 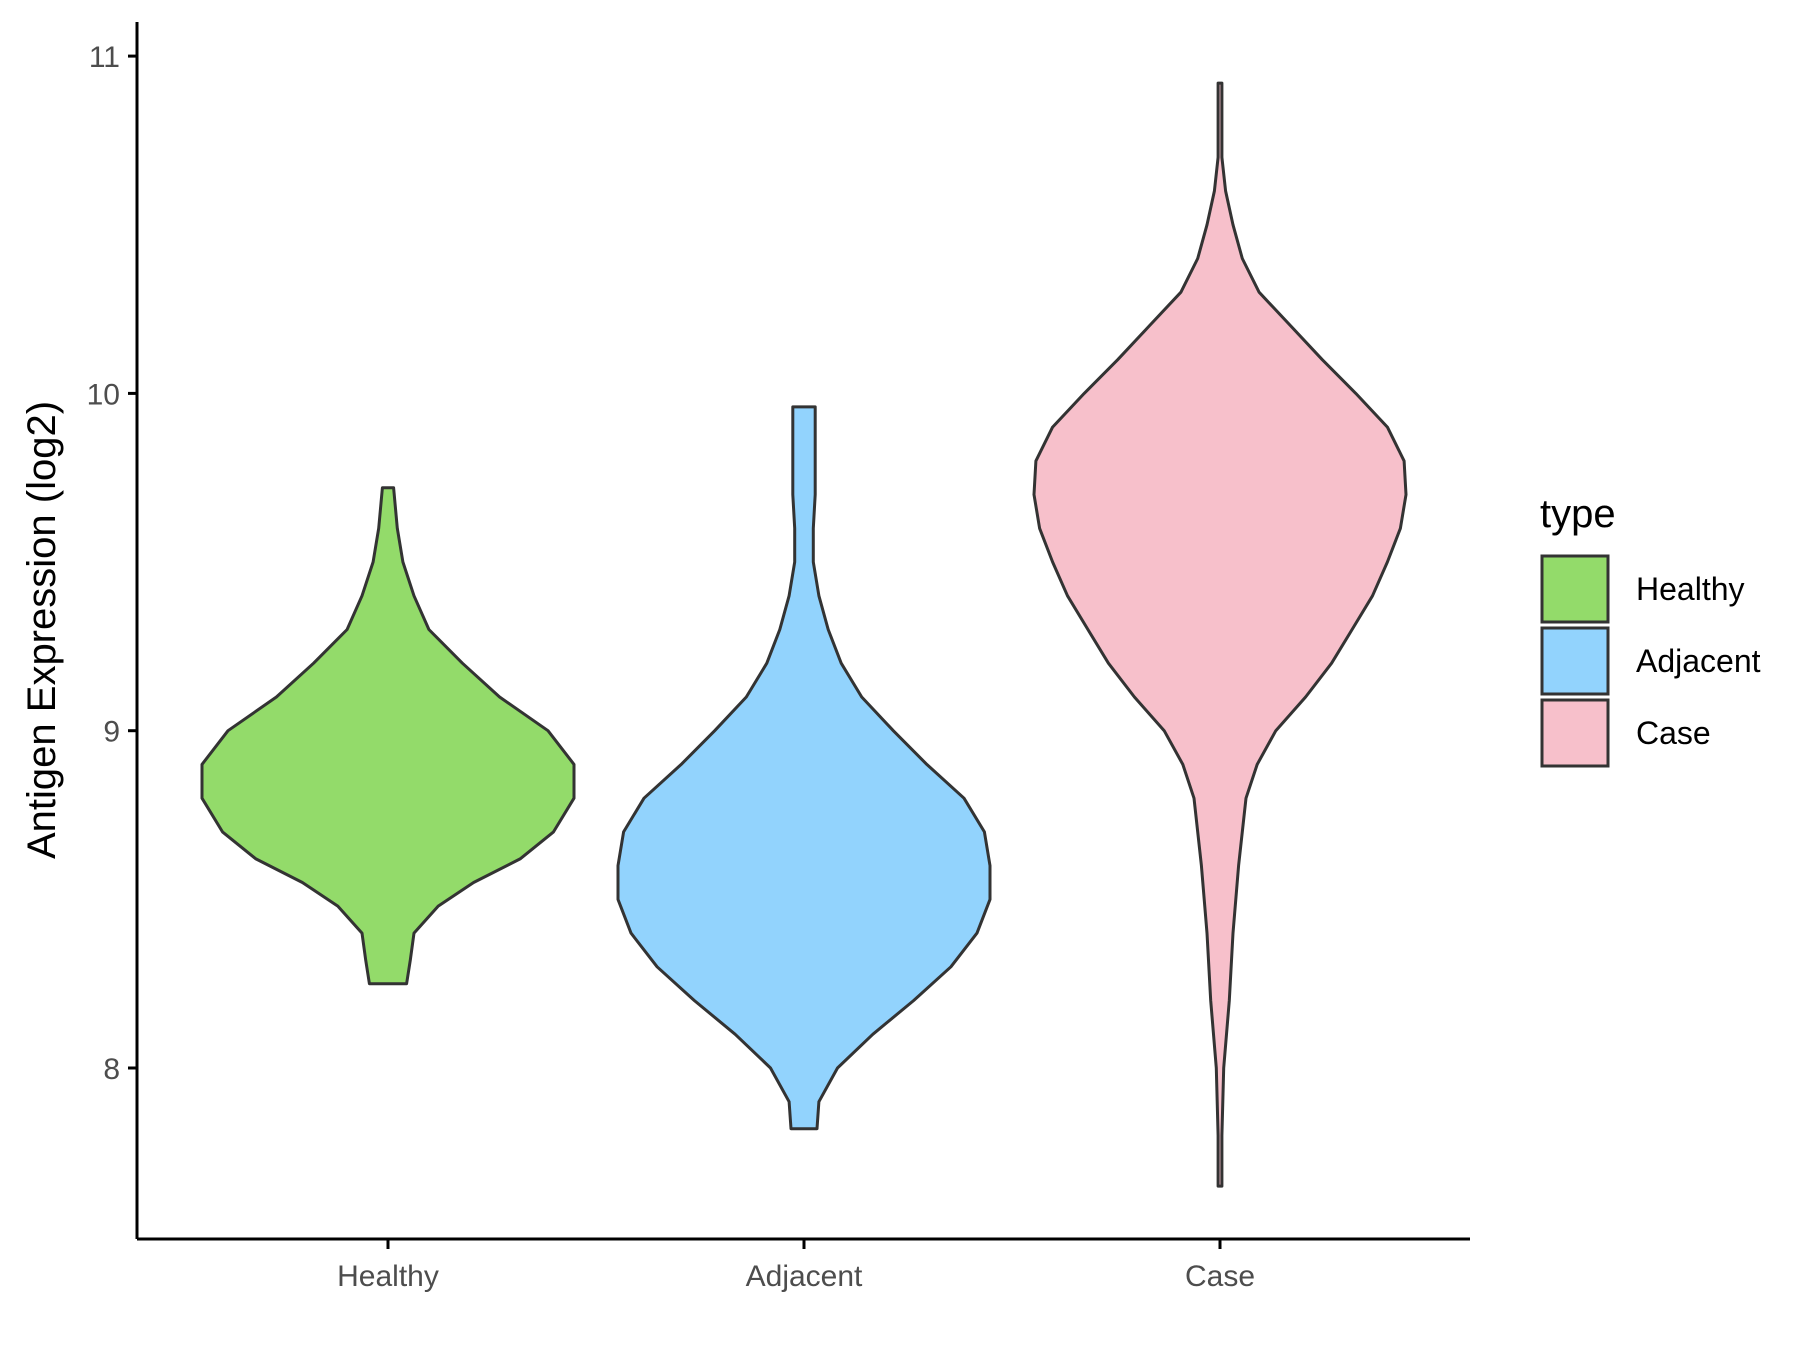 What do you see at coordinates (388, 1276) in the screenshot?
I see `x-tick-label-healthy: Healthy` at bounding box center [388, 1276].